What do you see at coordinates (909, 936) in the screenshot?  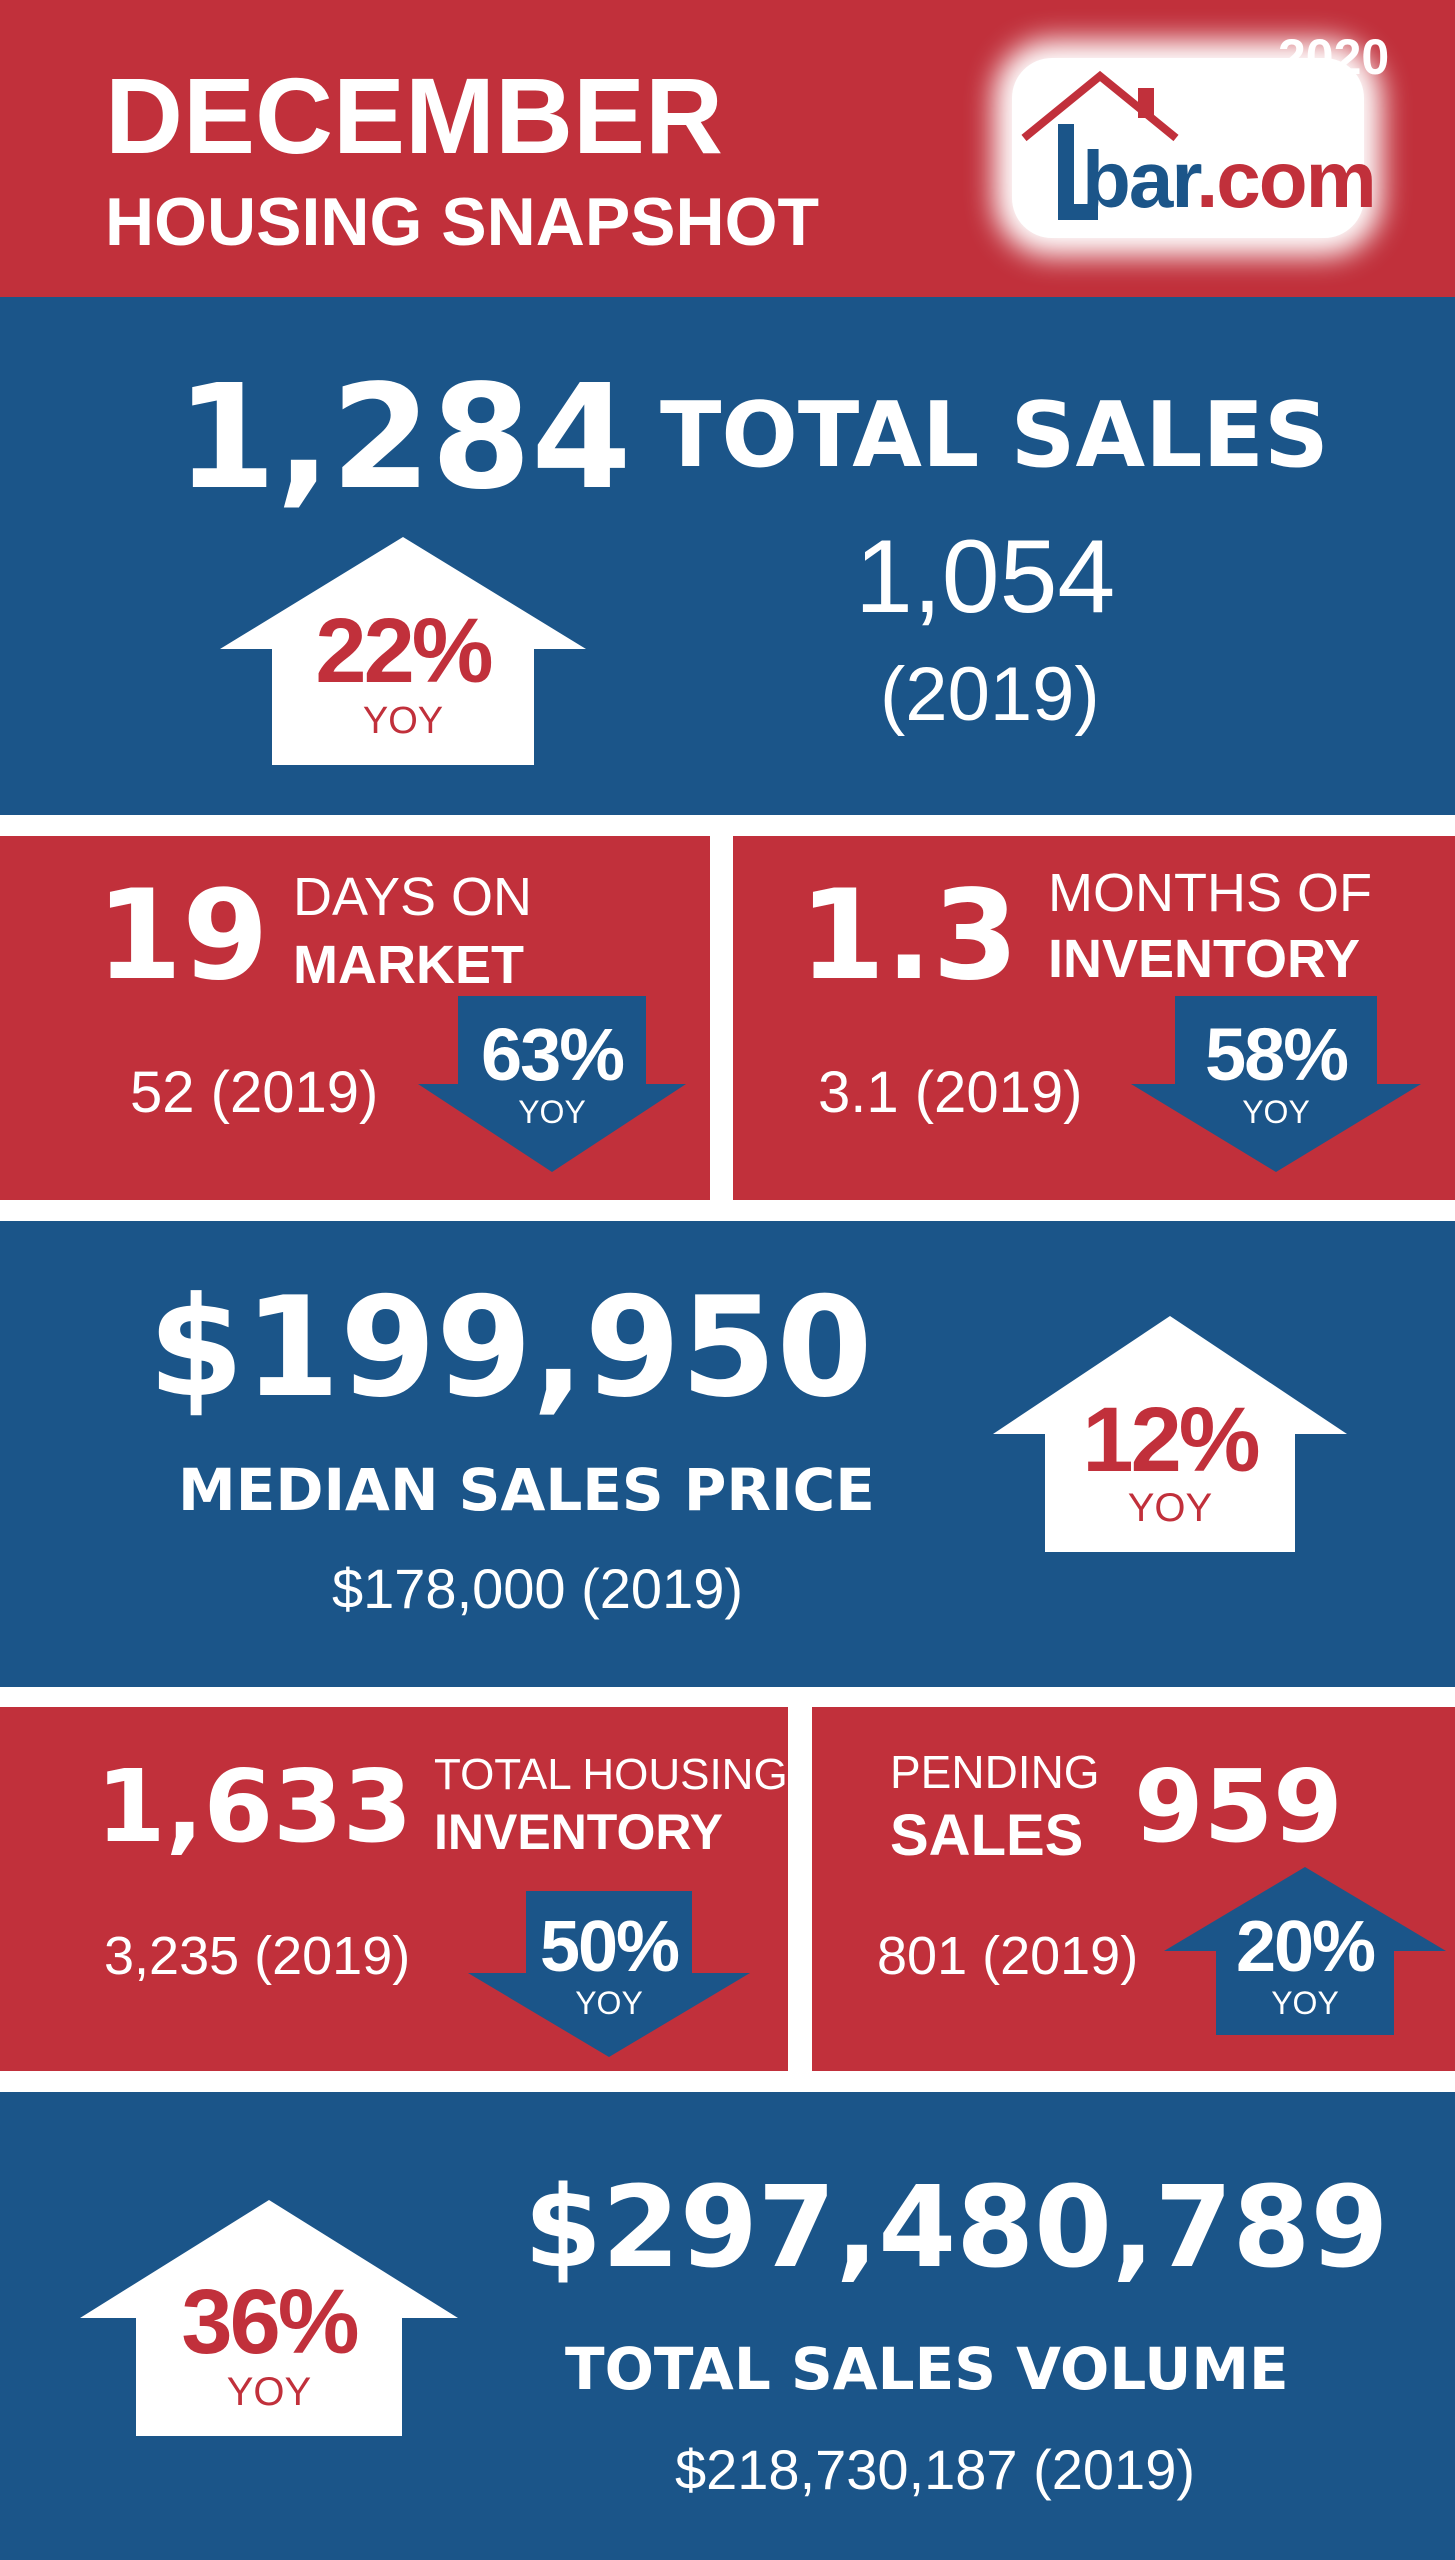 I see `moi-value: 1.3` at bounding box center [909, 936].